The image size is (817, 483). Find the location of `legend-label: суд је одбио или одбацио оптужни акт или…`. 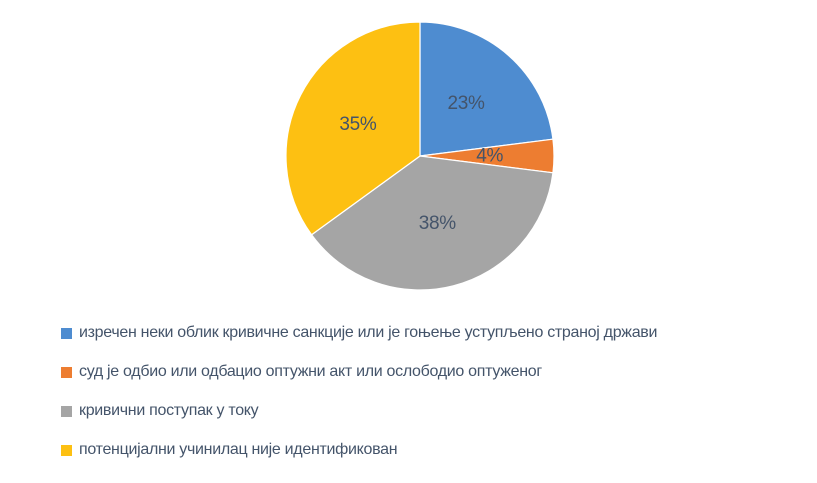

legend-label: суд је одбио или одбацио оптужни акт или… is located at coordinates (310, 371).